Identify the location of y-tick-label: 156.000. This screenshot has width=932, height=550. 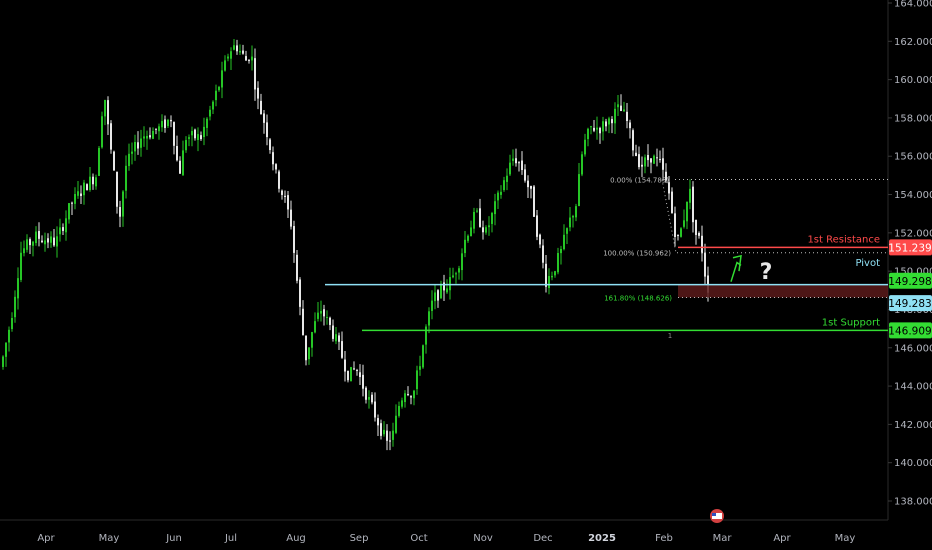
(913, 157).